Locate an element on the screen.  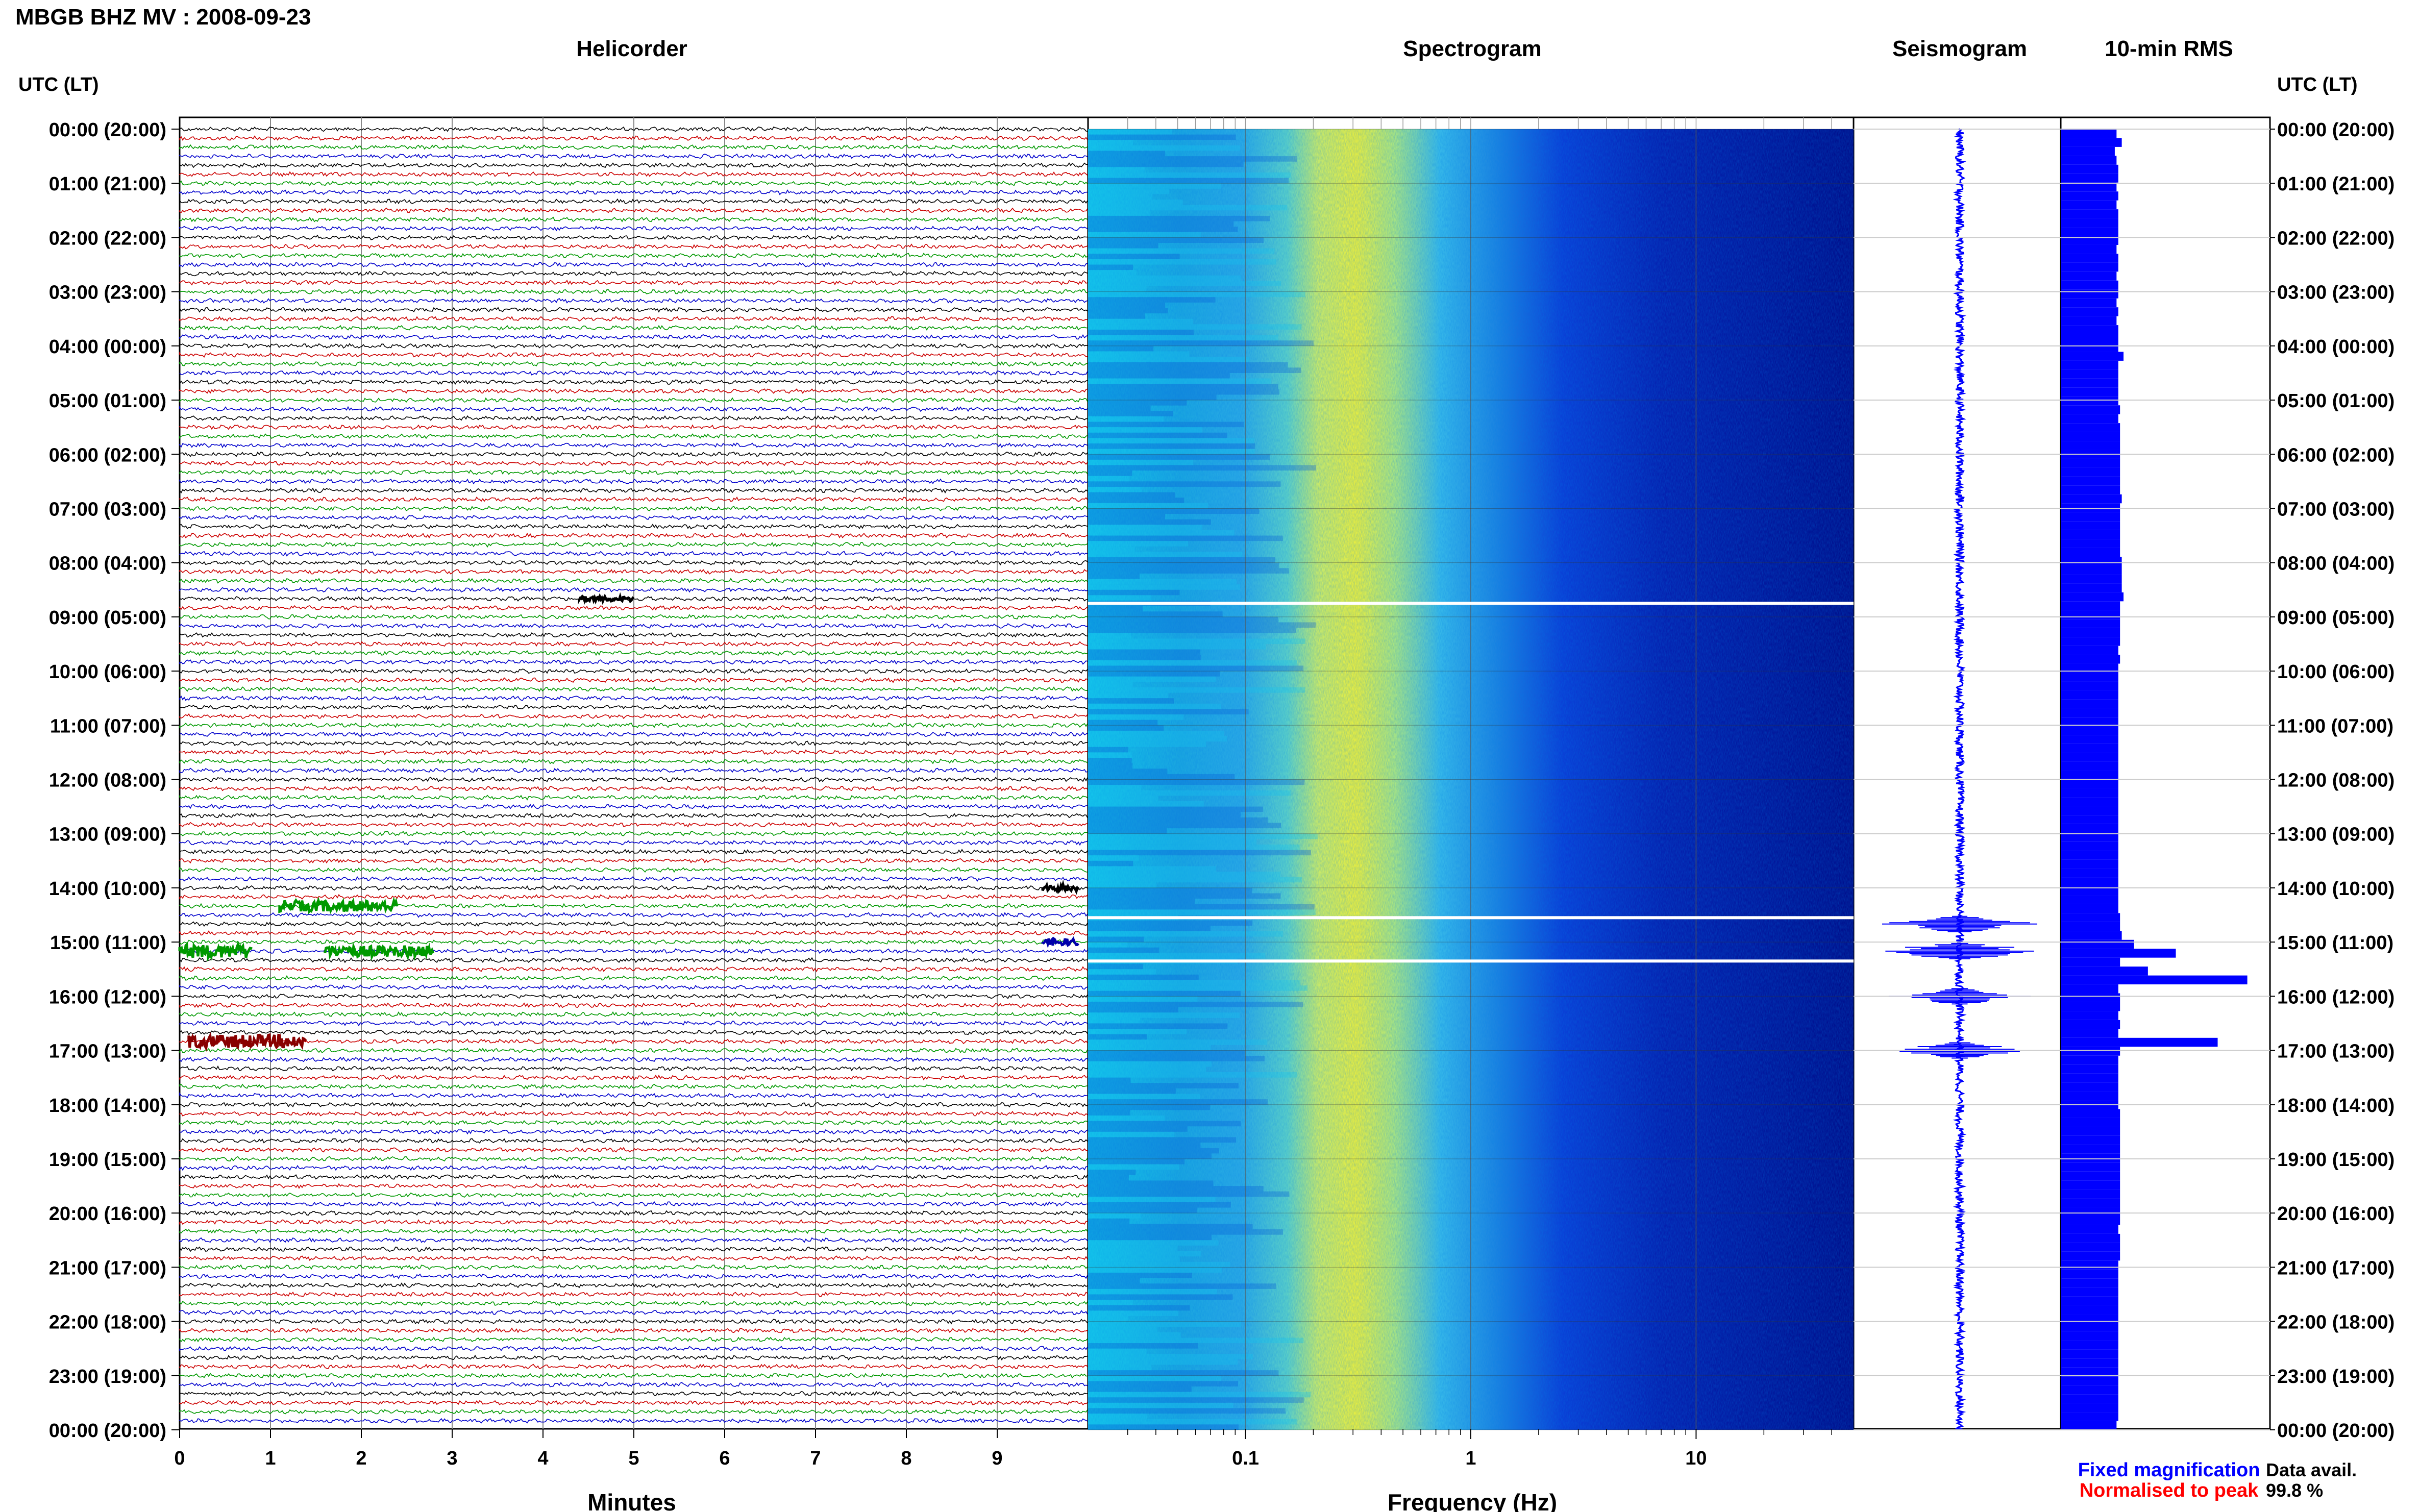
time-tick-label-left: 00:00 (20:00) is located at coordinates (107, 130).